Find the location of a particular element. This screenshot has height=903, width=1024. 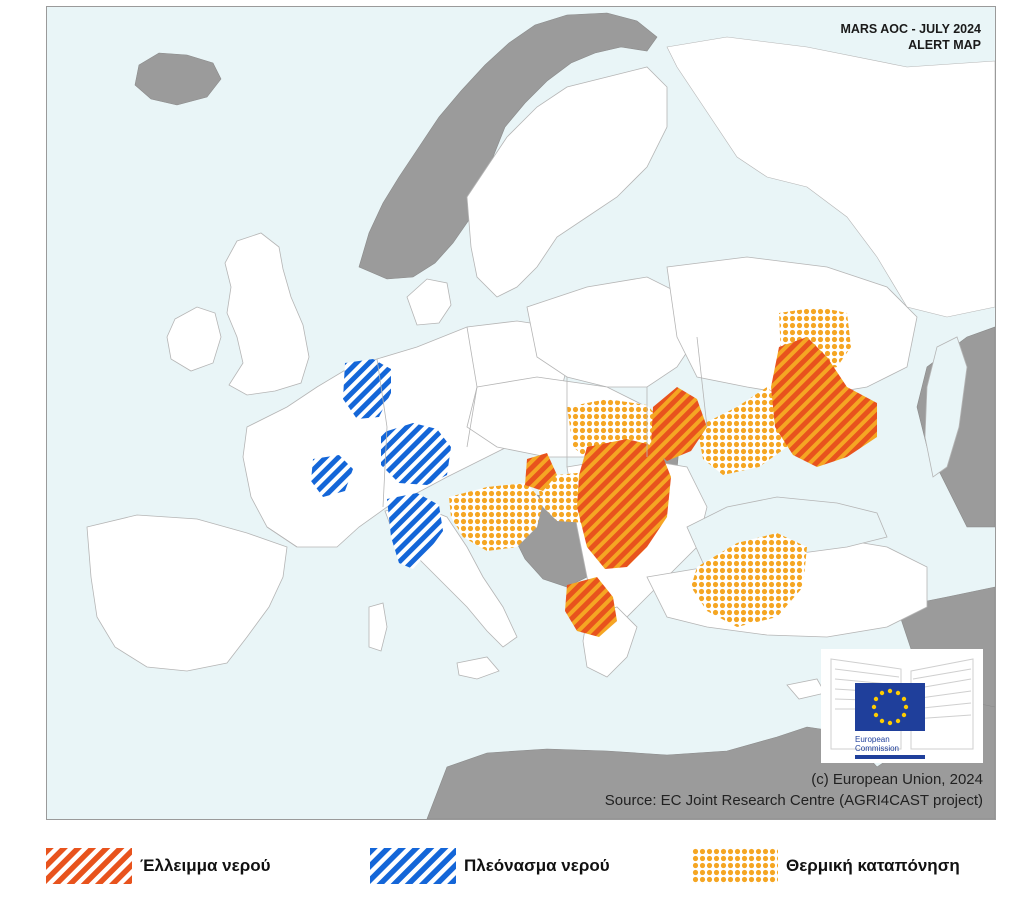

deficit-croatia-east is located at coordinates (541, 472).